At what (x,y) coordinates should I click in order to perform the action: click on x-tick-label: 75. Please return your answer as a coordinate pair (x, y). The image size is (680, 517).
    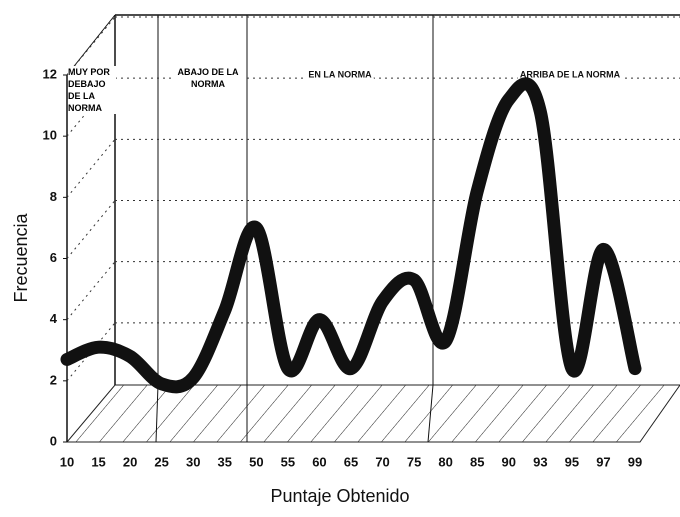
    Looking at the image, I should click on (414, 461).